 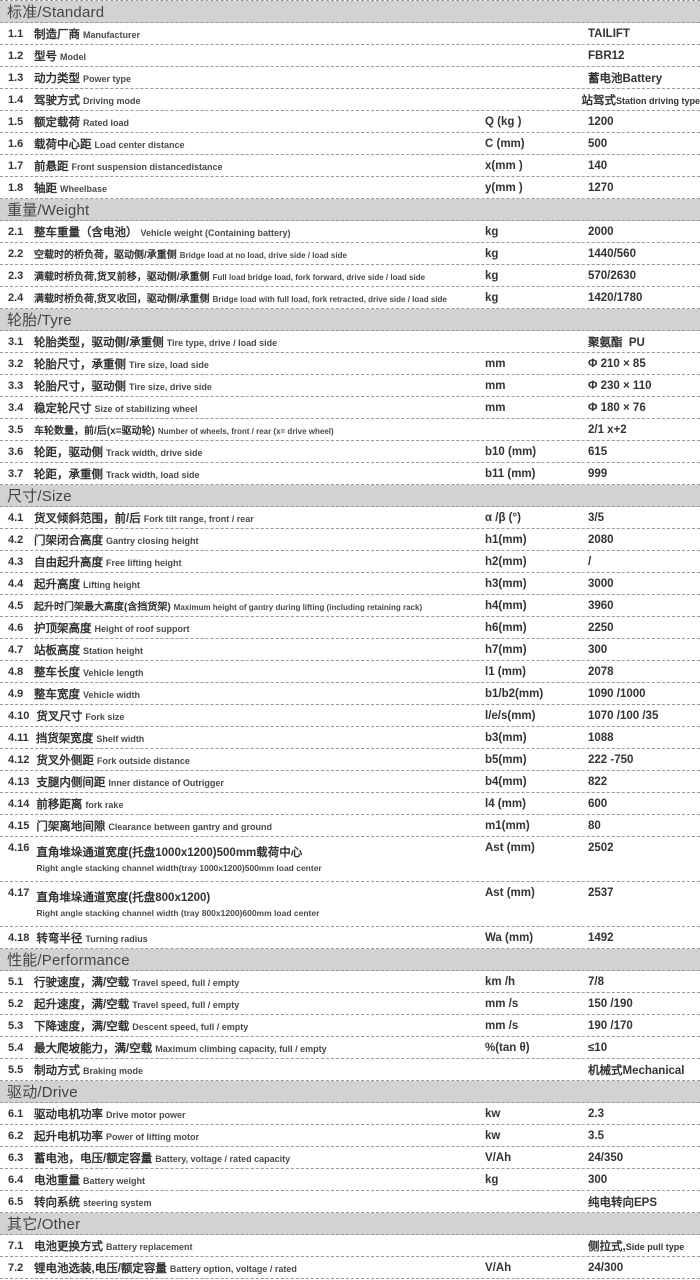 I want to click on row-value: 2080, so click(x=644, y=540).